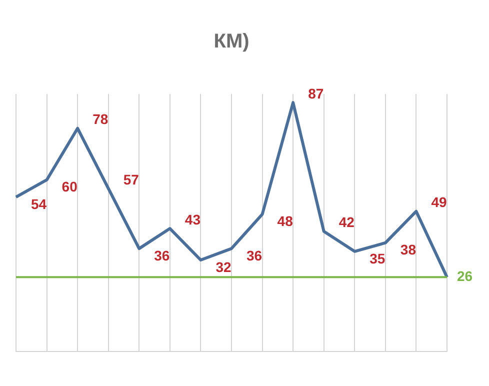 Image resolution: width=489 pixels, height=386 pixels. Describe the element at coordinates (232, 41) in the screenshot. I see `chart-title: КМ)` at that location.